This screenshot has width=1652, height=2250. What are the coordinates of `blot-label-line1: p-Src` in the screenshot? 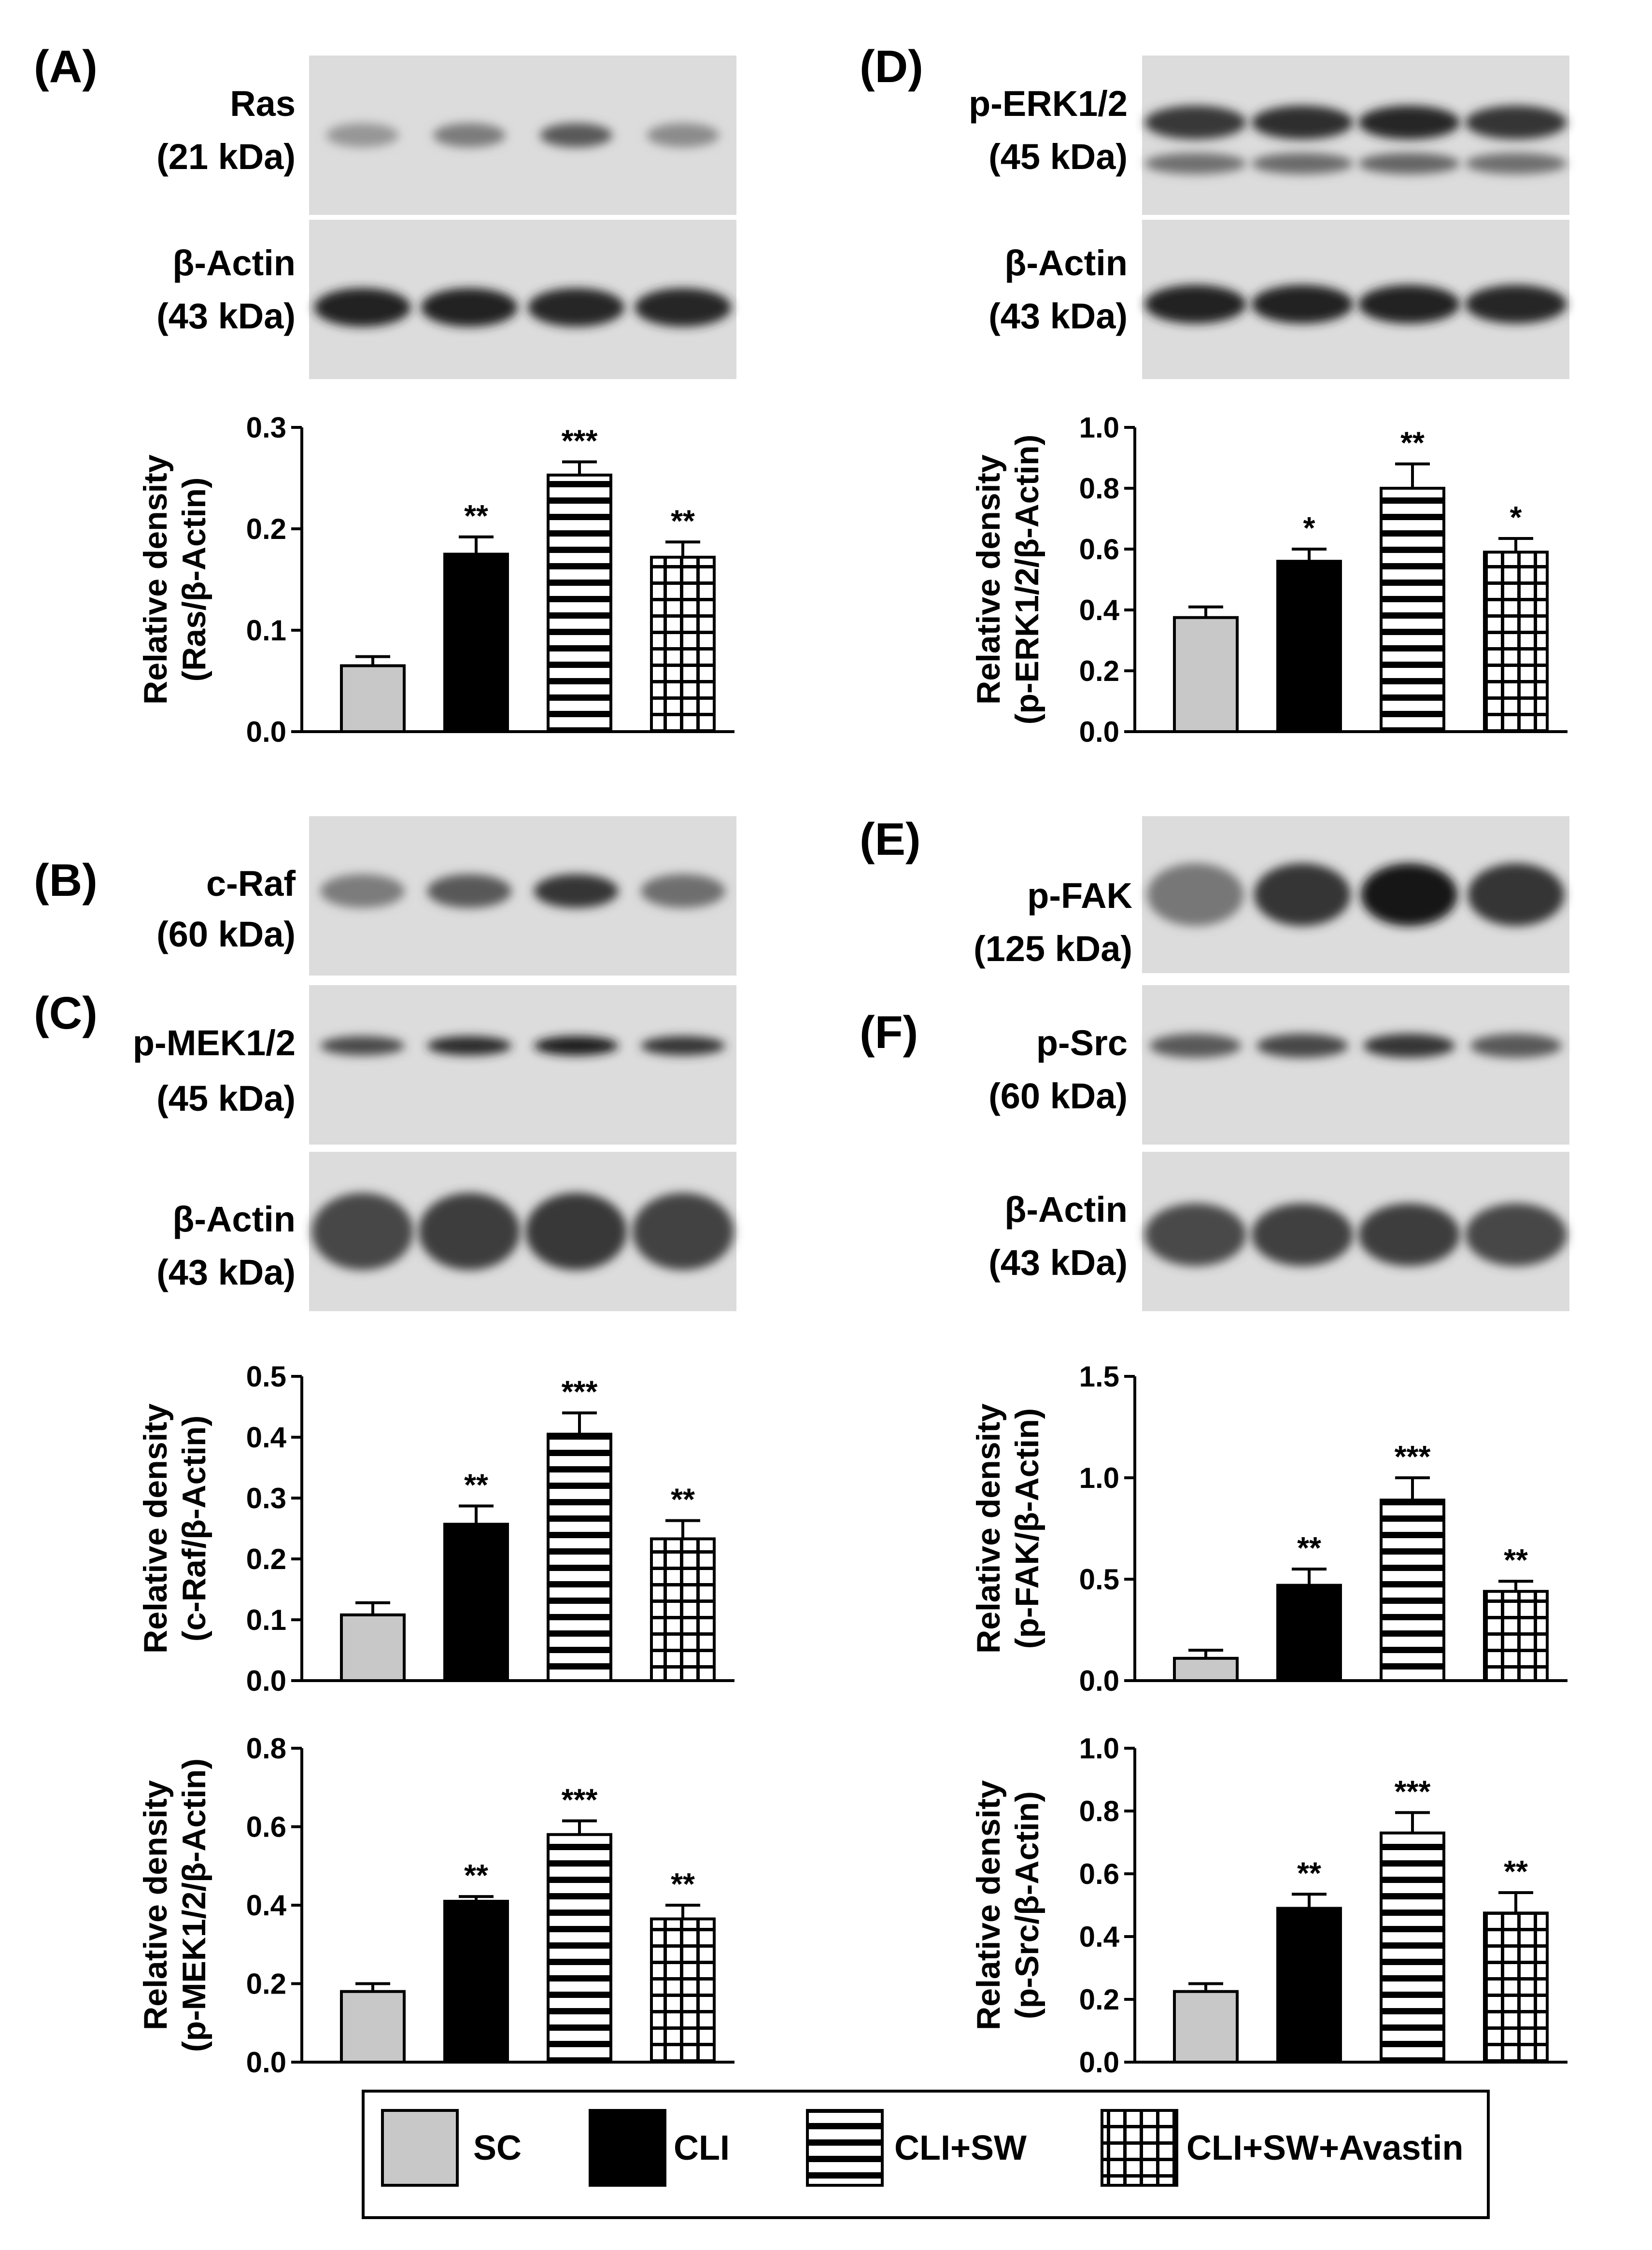 It's located at (1082, 1043).